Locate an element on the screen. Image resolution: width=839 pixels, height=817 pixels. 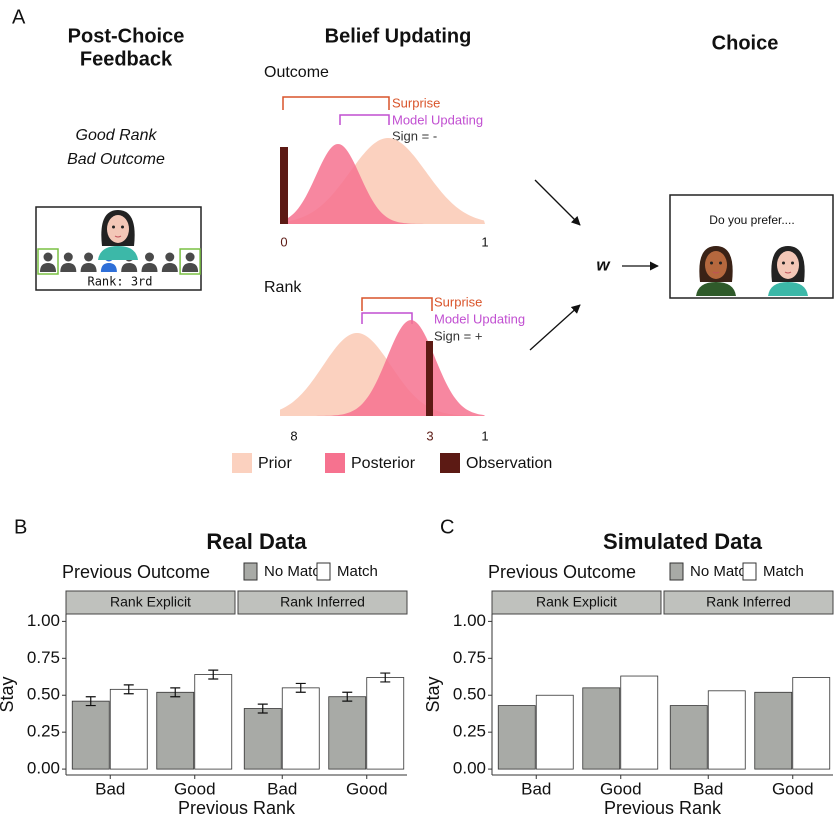
surprise-bracket is located at coordinates (336, 103).